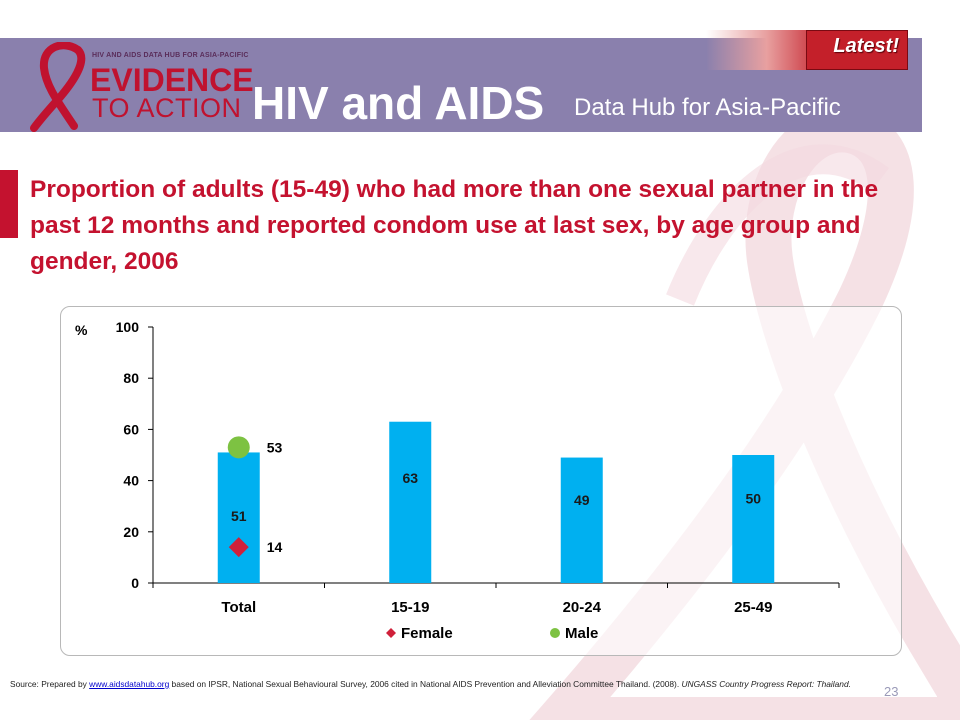 The image size is (960, 720). I want to click on bar-value-label: 63, so click(410, 478).